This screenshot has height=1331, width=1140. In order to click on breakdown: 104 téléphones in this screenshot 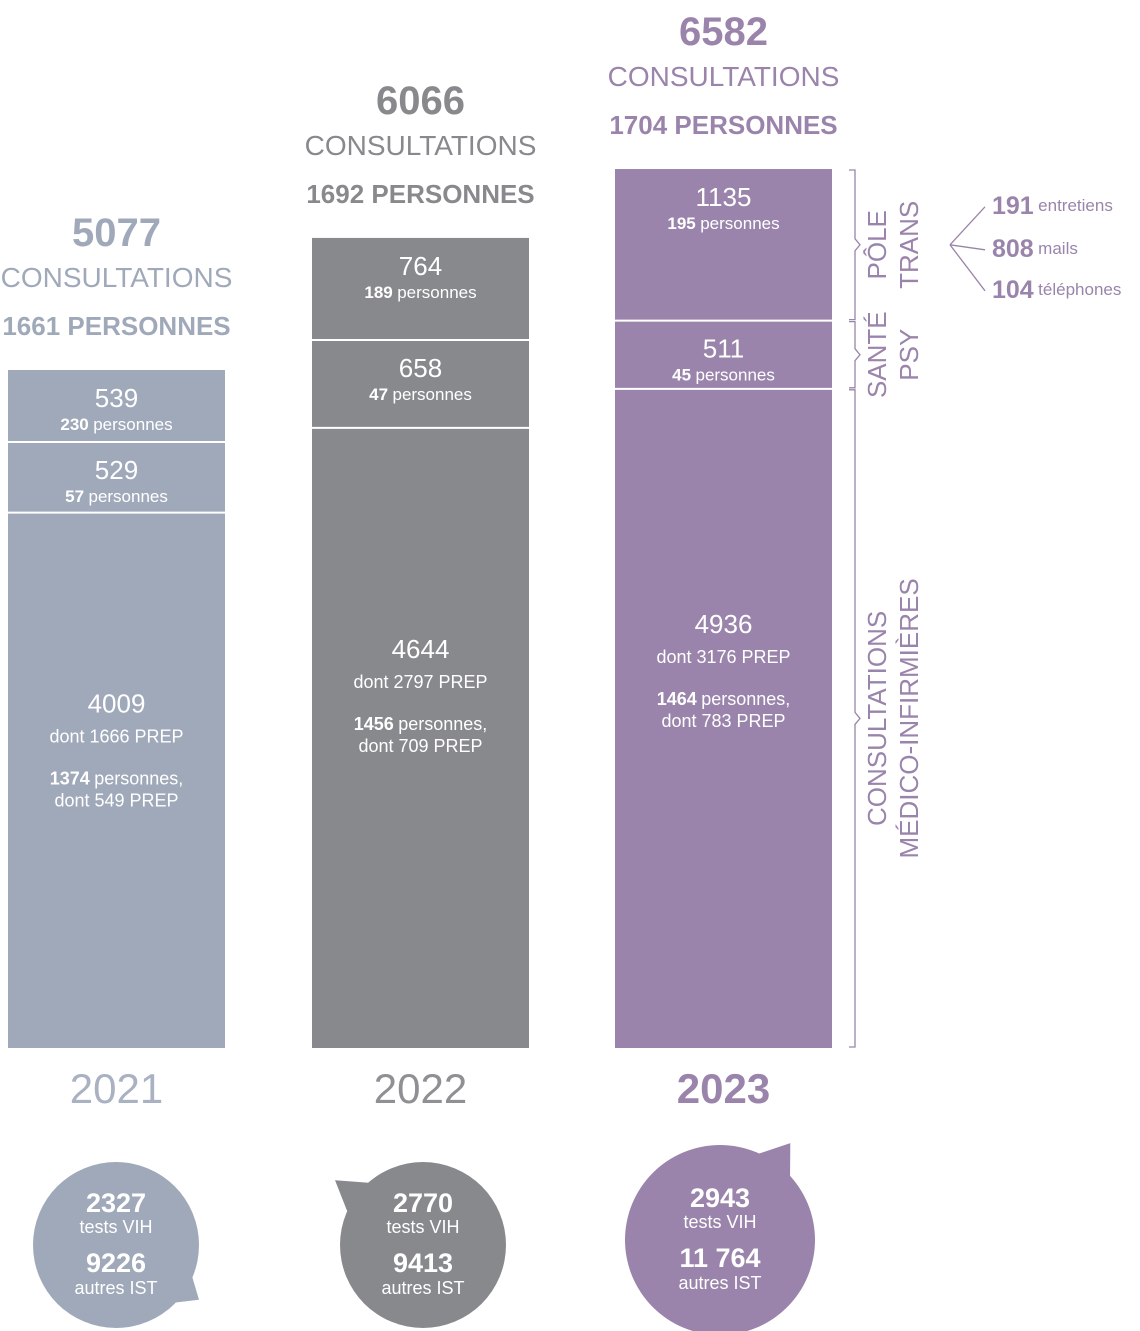, I will do `click(1056, 289)`.